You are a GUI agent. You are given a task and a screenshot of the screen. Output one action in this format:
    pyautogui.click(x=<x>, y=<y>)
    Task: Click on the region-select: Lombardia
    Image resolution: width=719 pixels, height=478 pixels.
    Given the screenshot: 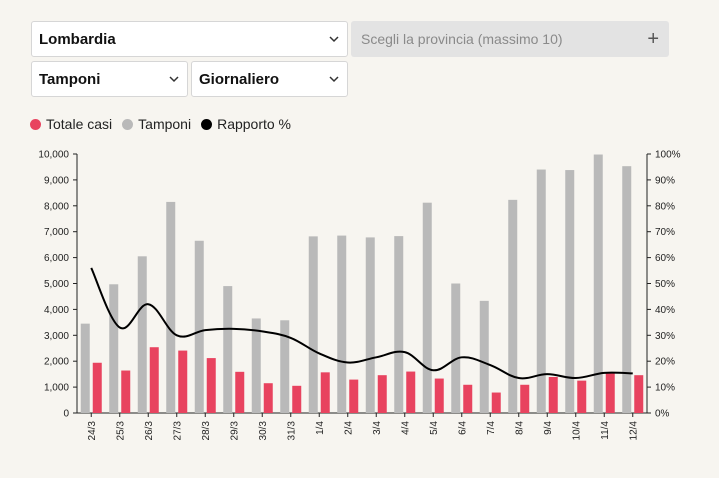 What is the action you would take?
    pyautogui.click(x=189, y=39)
    